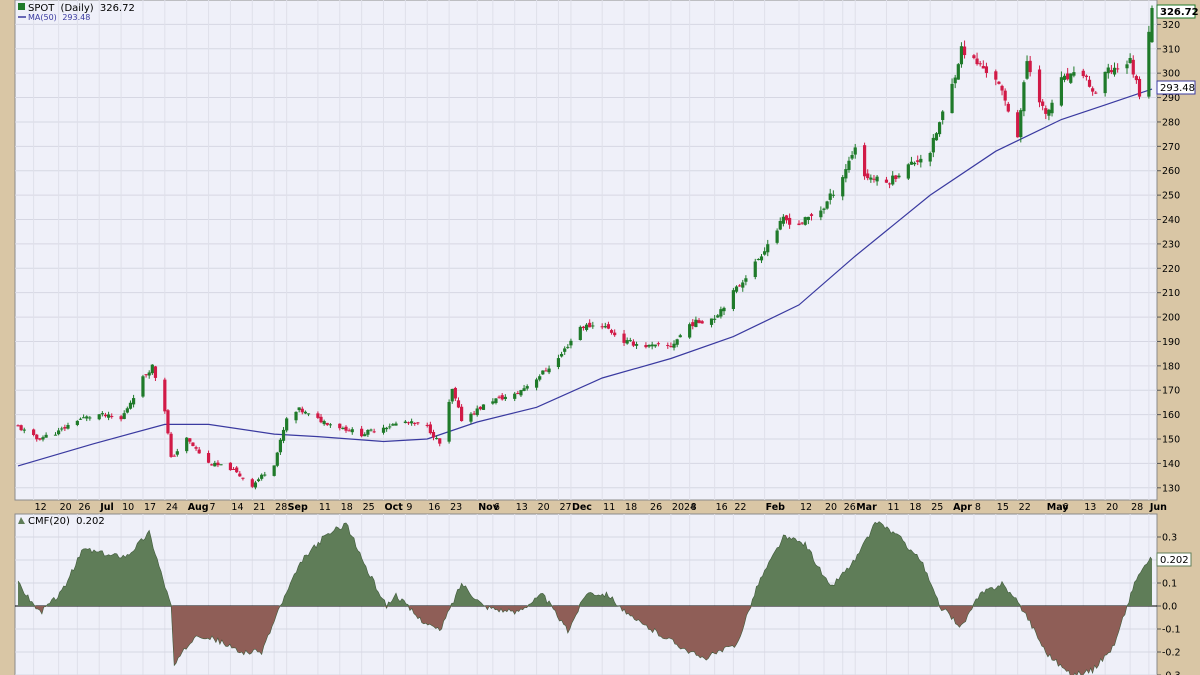  I want to click on cmf-value-tag-text: 0.202, so click(1174, 560).